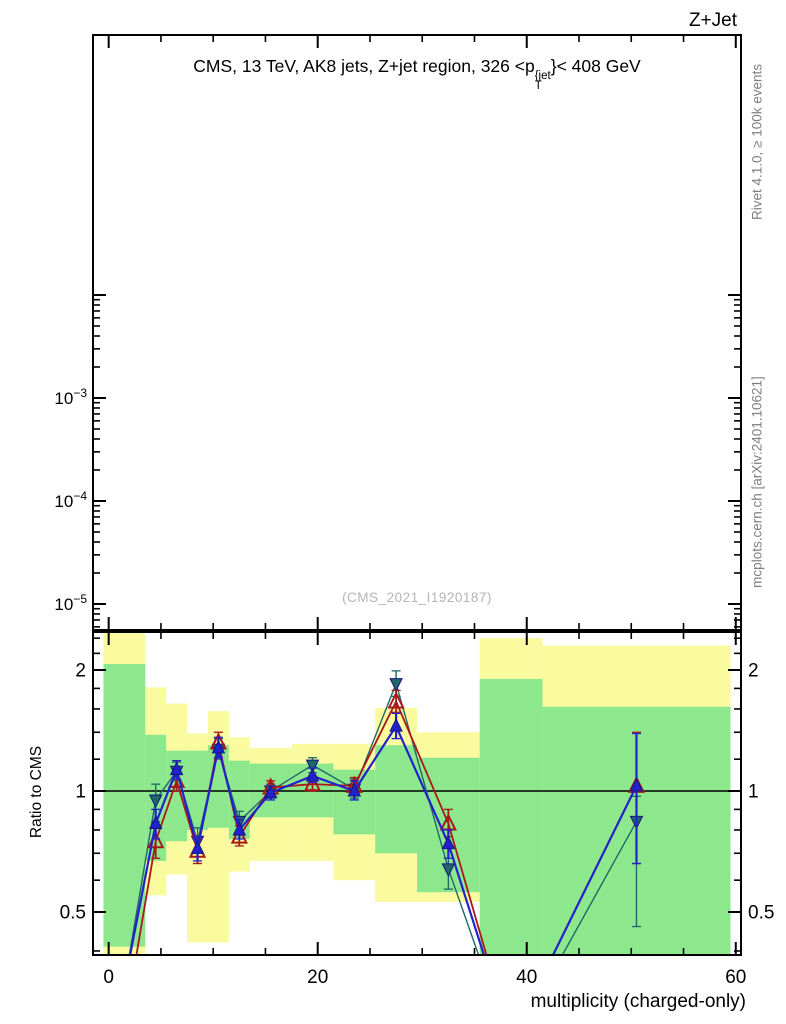 This screenshot has height=1024, width=786. What do you see at coordinates (542, 76) in the screenshot?
I see `pt-superscript: {jet` at bounding box center [542, 76].